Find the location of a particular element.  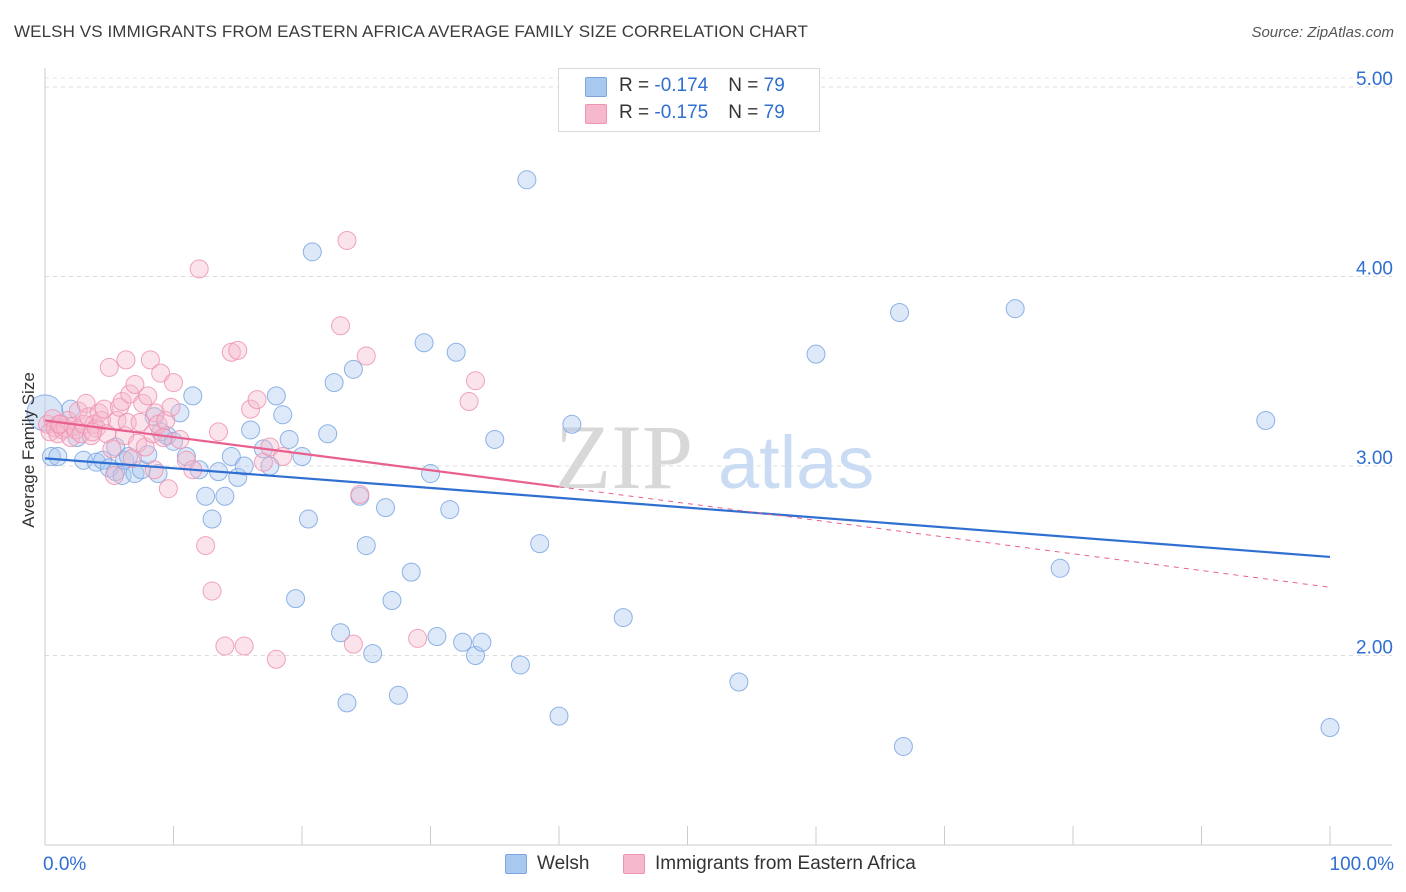

y-tick-label: 3.00 is located at coordinates (1374, 458).